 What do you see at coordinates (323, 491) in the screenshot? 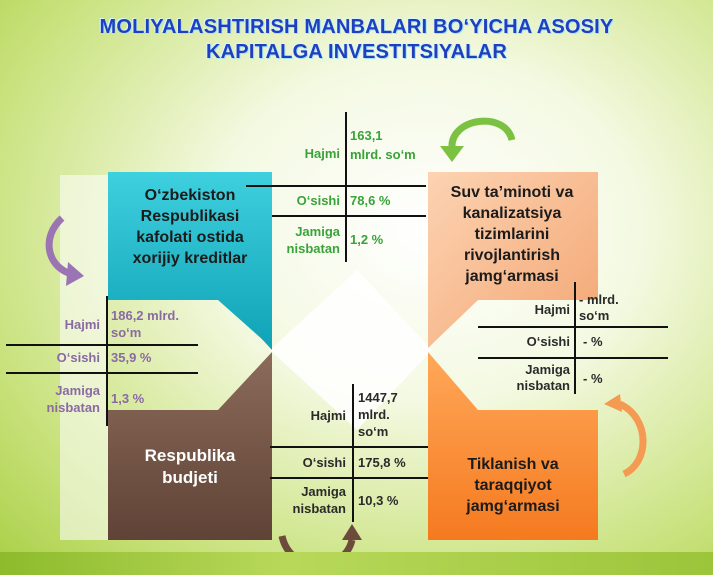
I see `development-jamiga-label-1: Jamiga` at bounding box center [323, 491].